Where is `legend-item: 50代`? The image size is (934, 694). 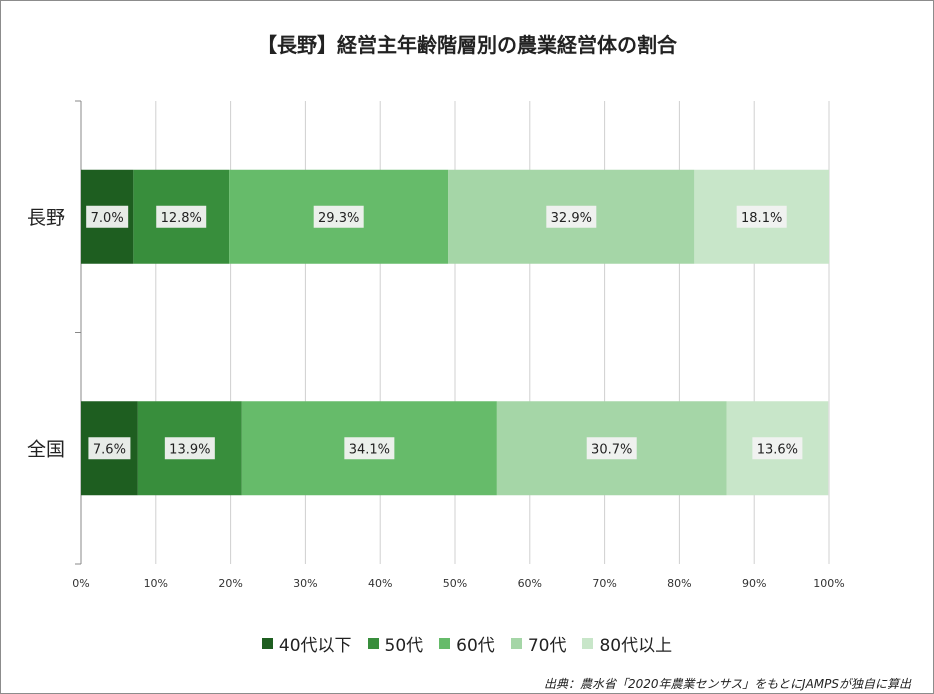
legend-item: 50代 is located at coordinates (395, 643).